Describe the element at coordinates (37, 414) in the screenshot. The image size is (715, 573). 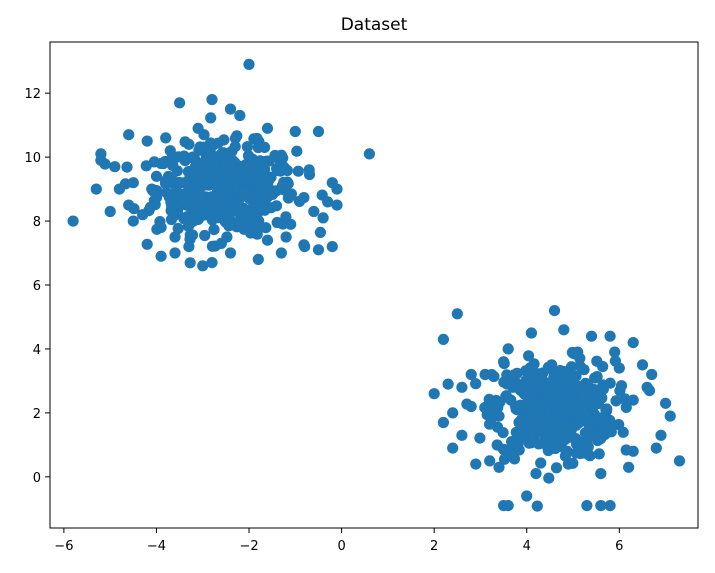
I see `y-tick-label: 2` at that location.